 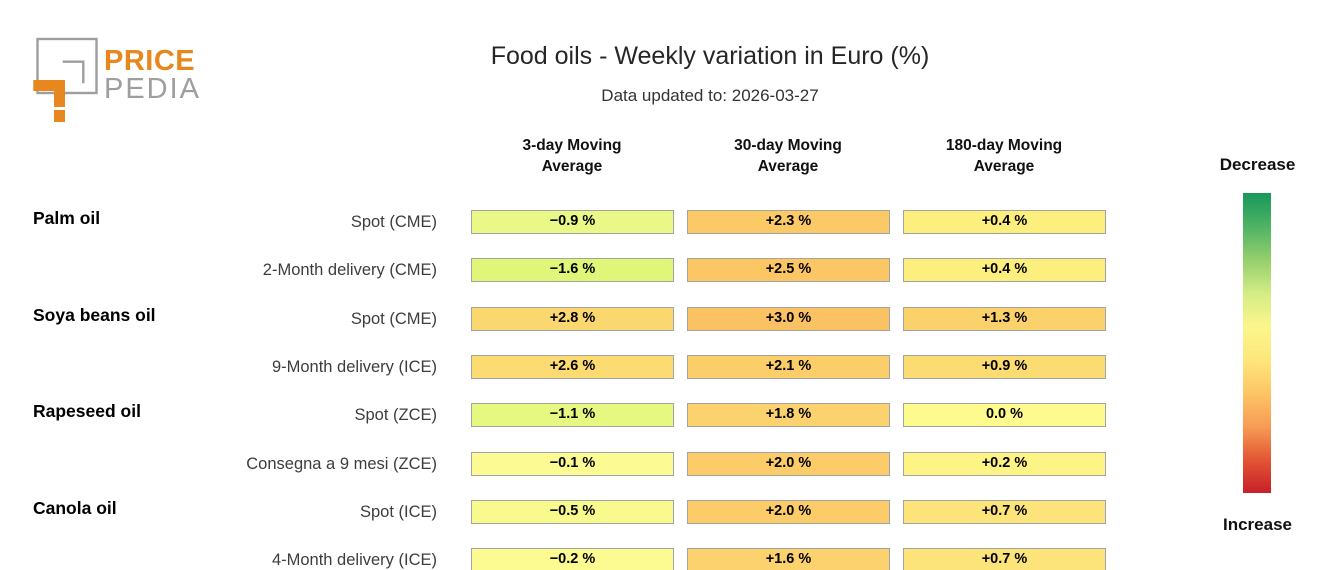 What do you see at coordinates (710, 56) in the screenshot?
I see `page-title: Food oils - Weekly variation in Euro (%)` at bounding box center [710, 56].